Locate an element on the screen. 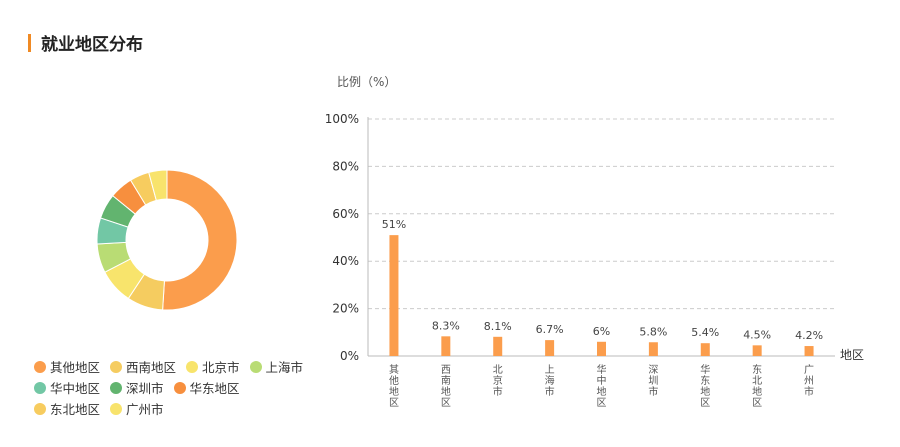 This screenshot has height=447, width=900. legend-item-item-6: 深圳市 is located at coordinates (137, 387).